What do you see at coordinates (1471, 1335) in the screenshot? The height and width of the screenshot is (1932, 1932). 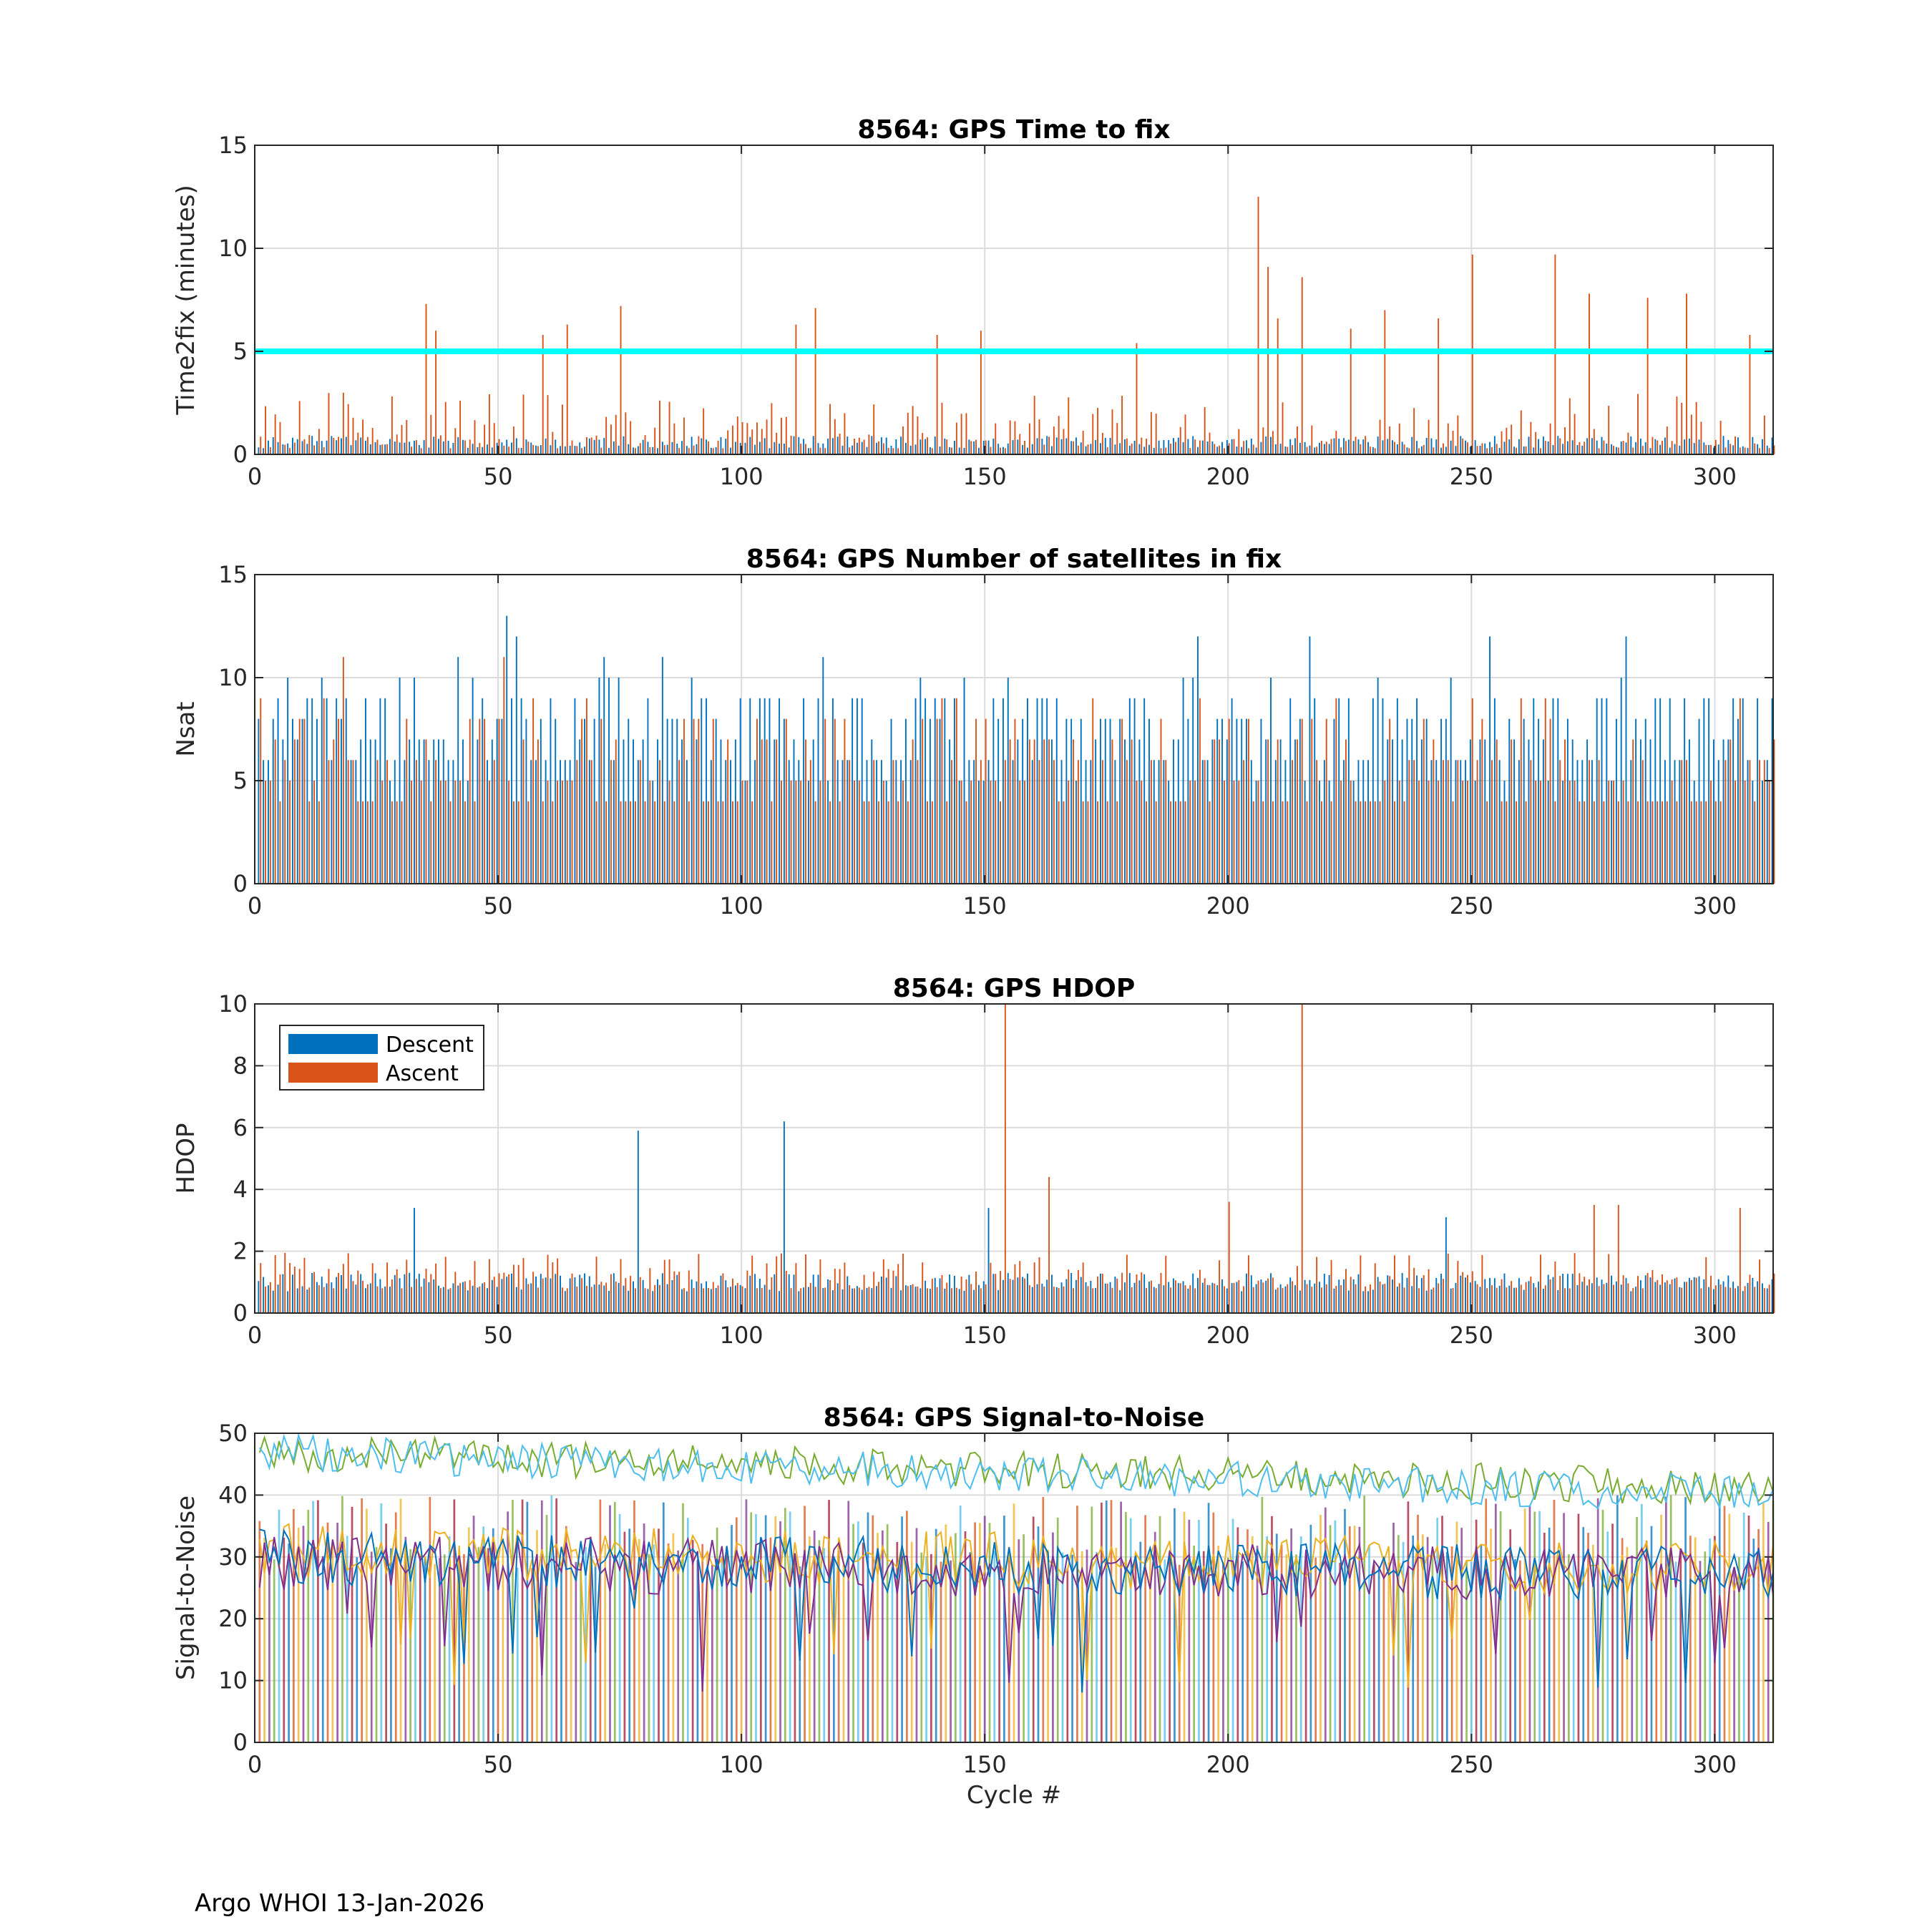 I see `x-tick-label: 250` at bounding box center [1471, 1335].